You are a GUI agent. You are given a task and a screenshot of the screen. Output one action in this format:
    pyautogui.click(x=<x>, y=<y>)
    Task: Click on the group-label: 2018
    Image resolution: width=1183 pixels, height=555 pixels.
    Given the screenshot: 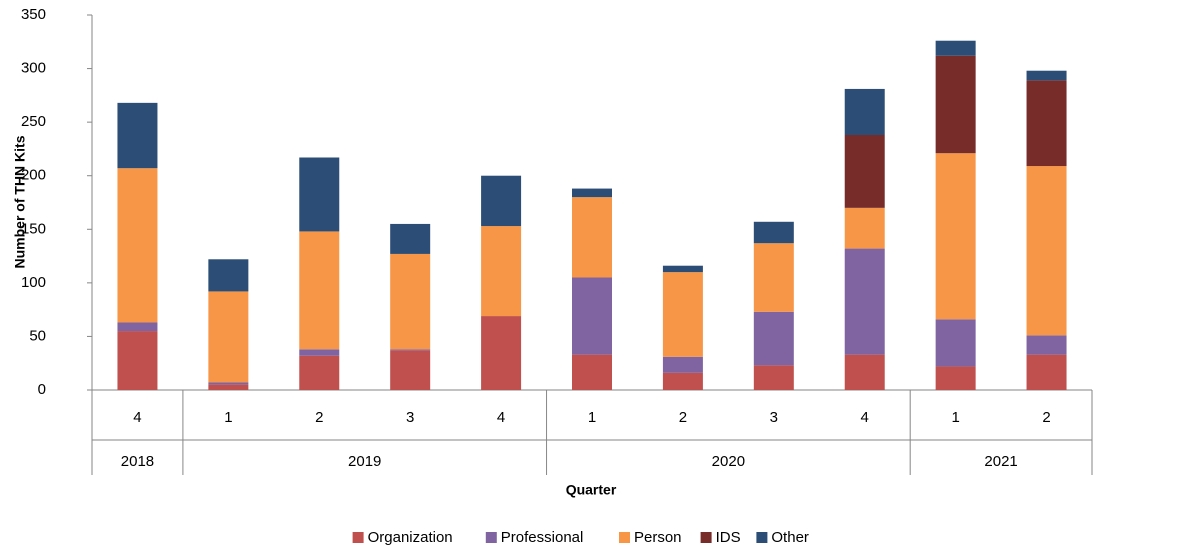 What is the action you would take?
    pyautogui.click(x=137, y=461)
    